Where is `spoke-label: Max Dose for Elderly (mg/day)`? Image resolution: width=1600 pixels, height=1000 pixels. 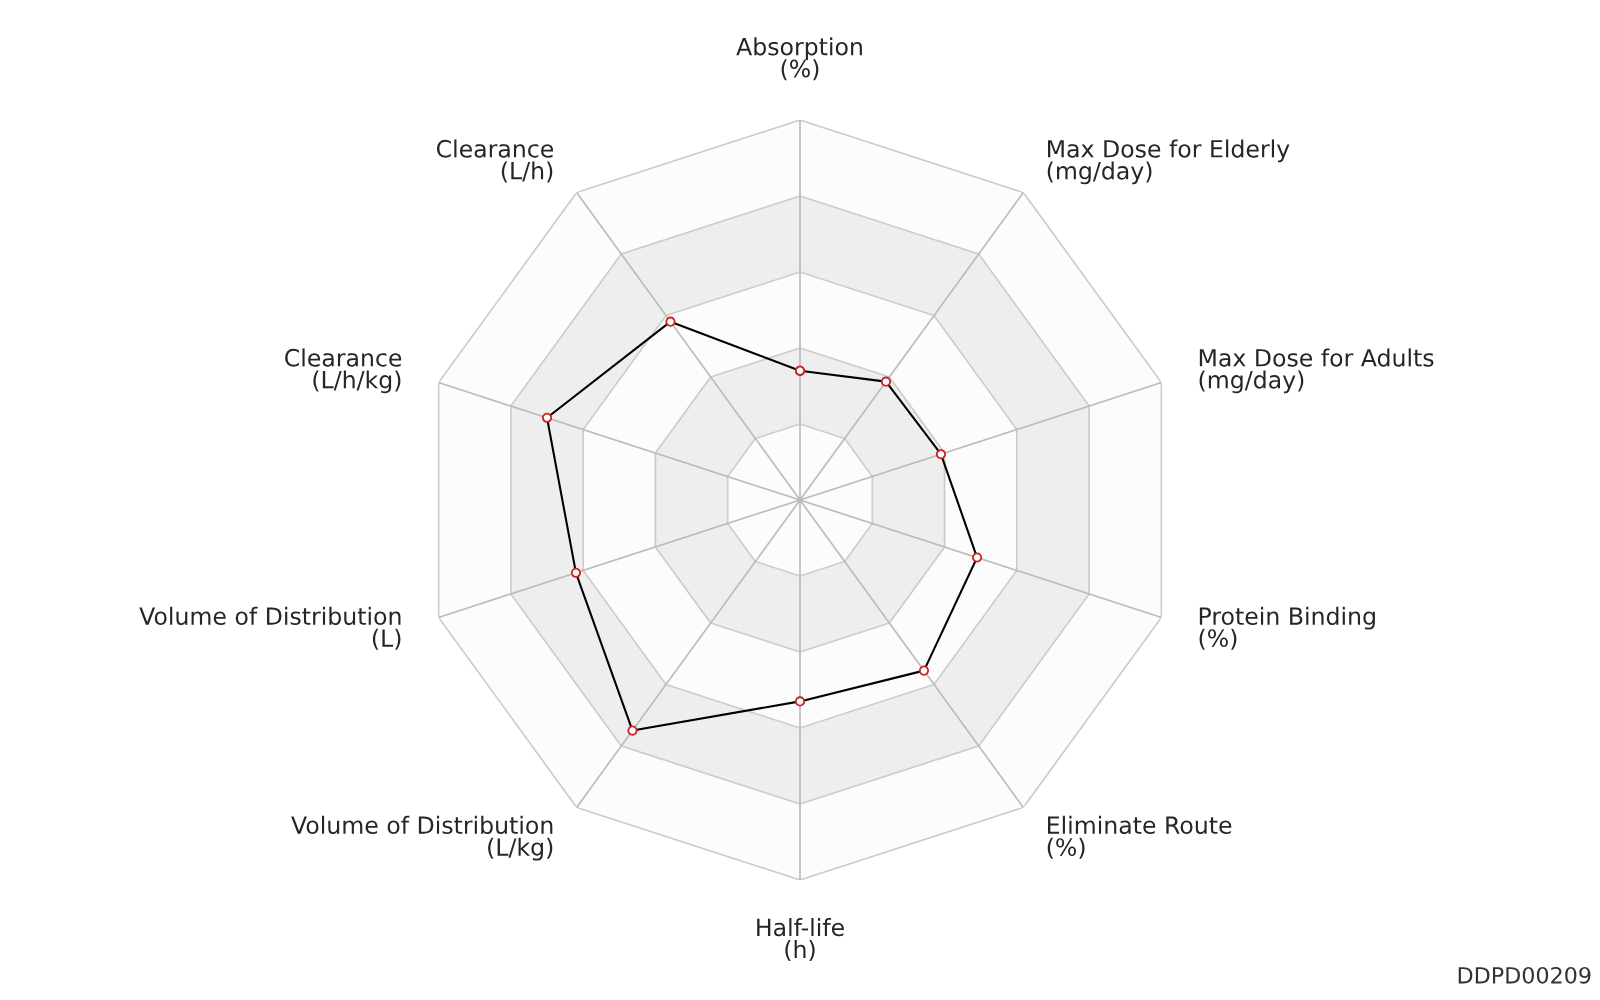
spoke-label: Max Dose for Elderly (mg/day) is located at coordinates (1168, 162).